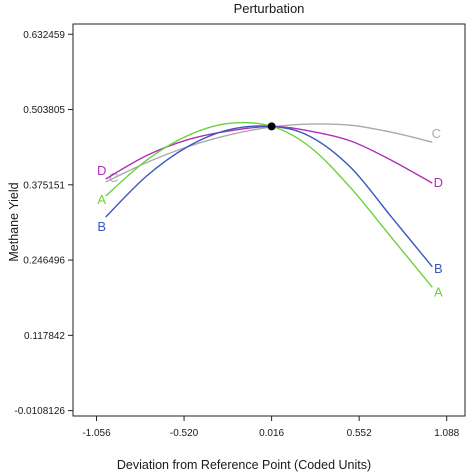 The width and height of the screenshot is (474, 474). What do you see at coordinates (44, 110) in the screenshot?
I see `y-tick-label: 0.503805` at bounding box center [44, 110].